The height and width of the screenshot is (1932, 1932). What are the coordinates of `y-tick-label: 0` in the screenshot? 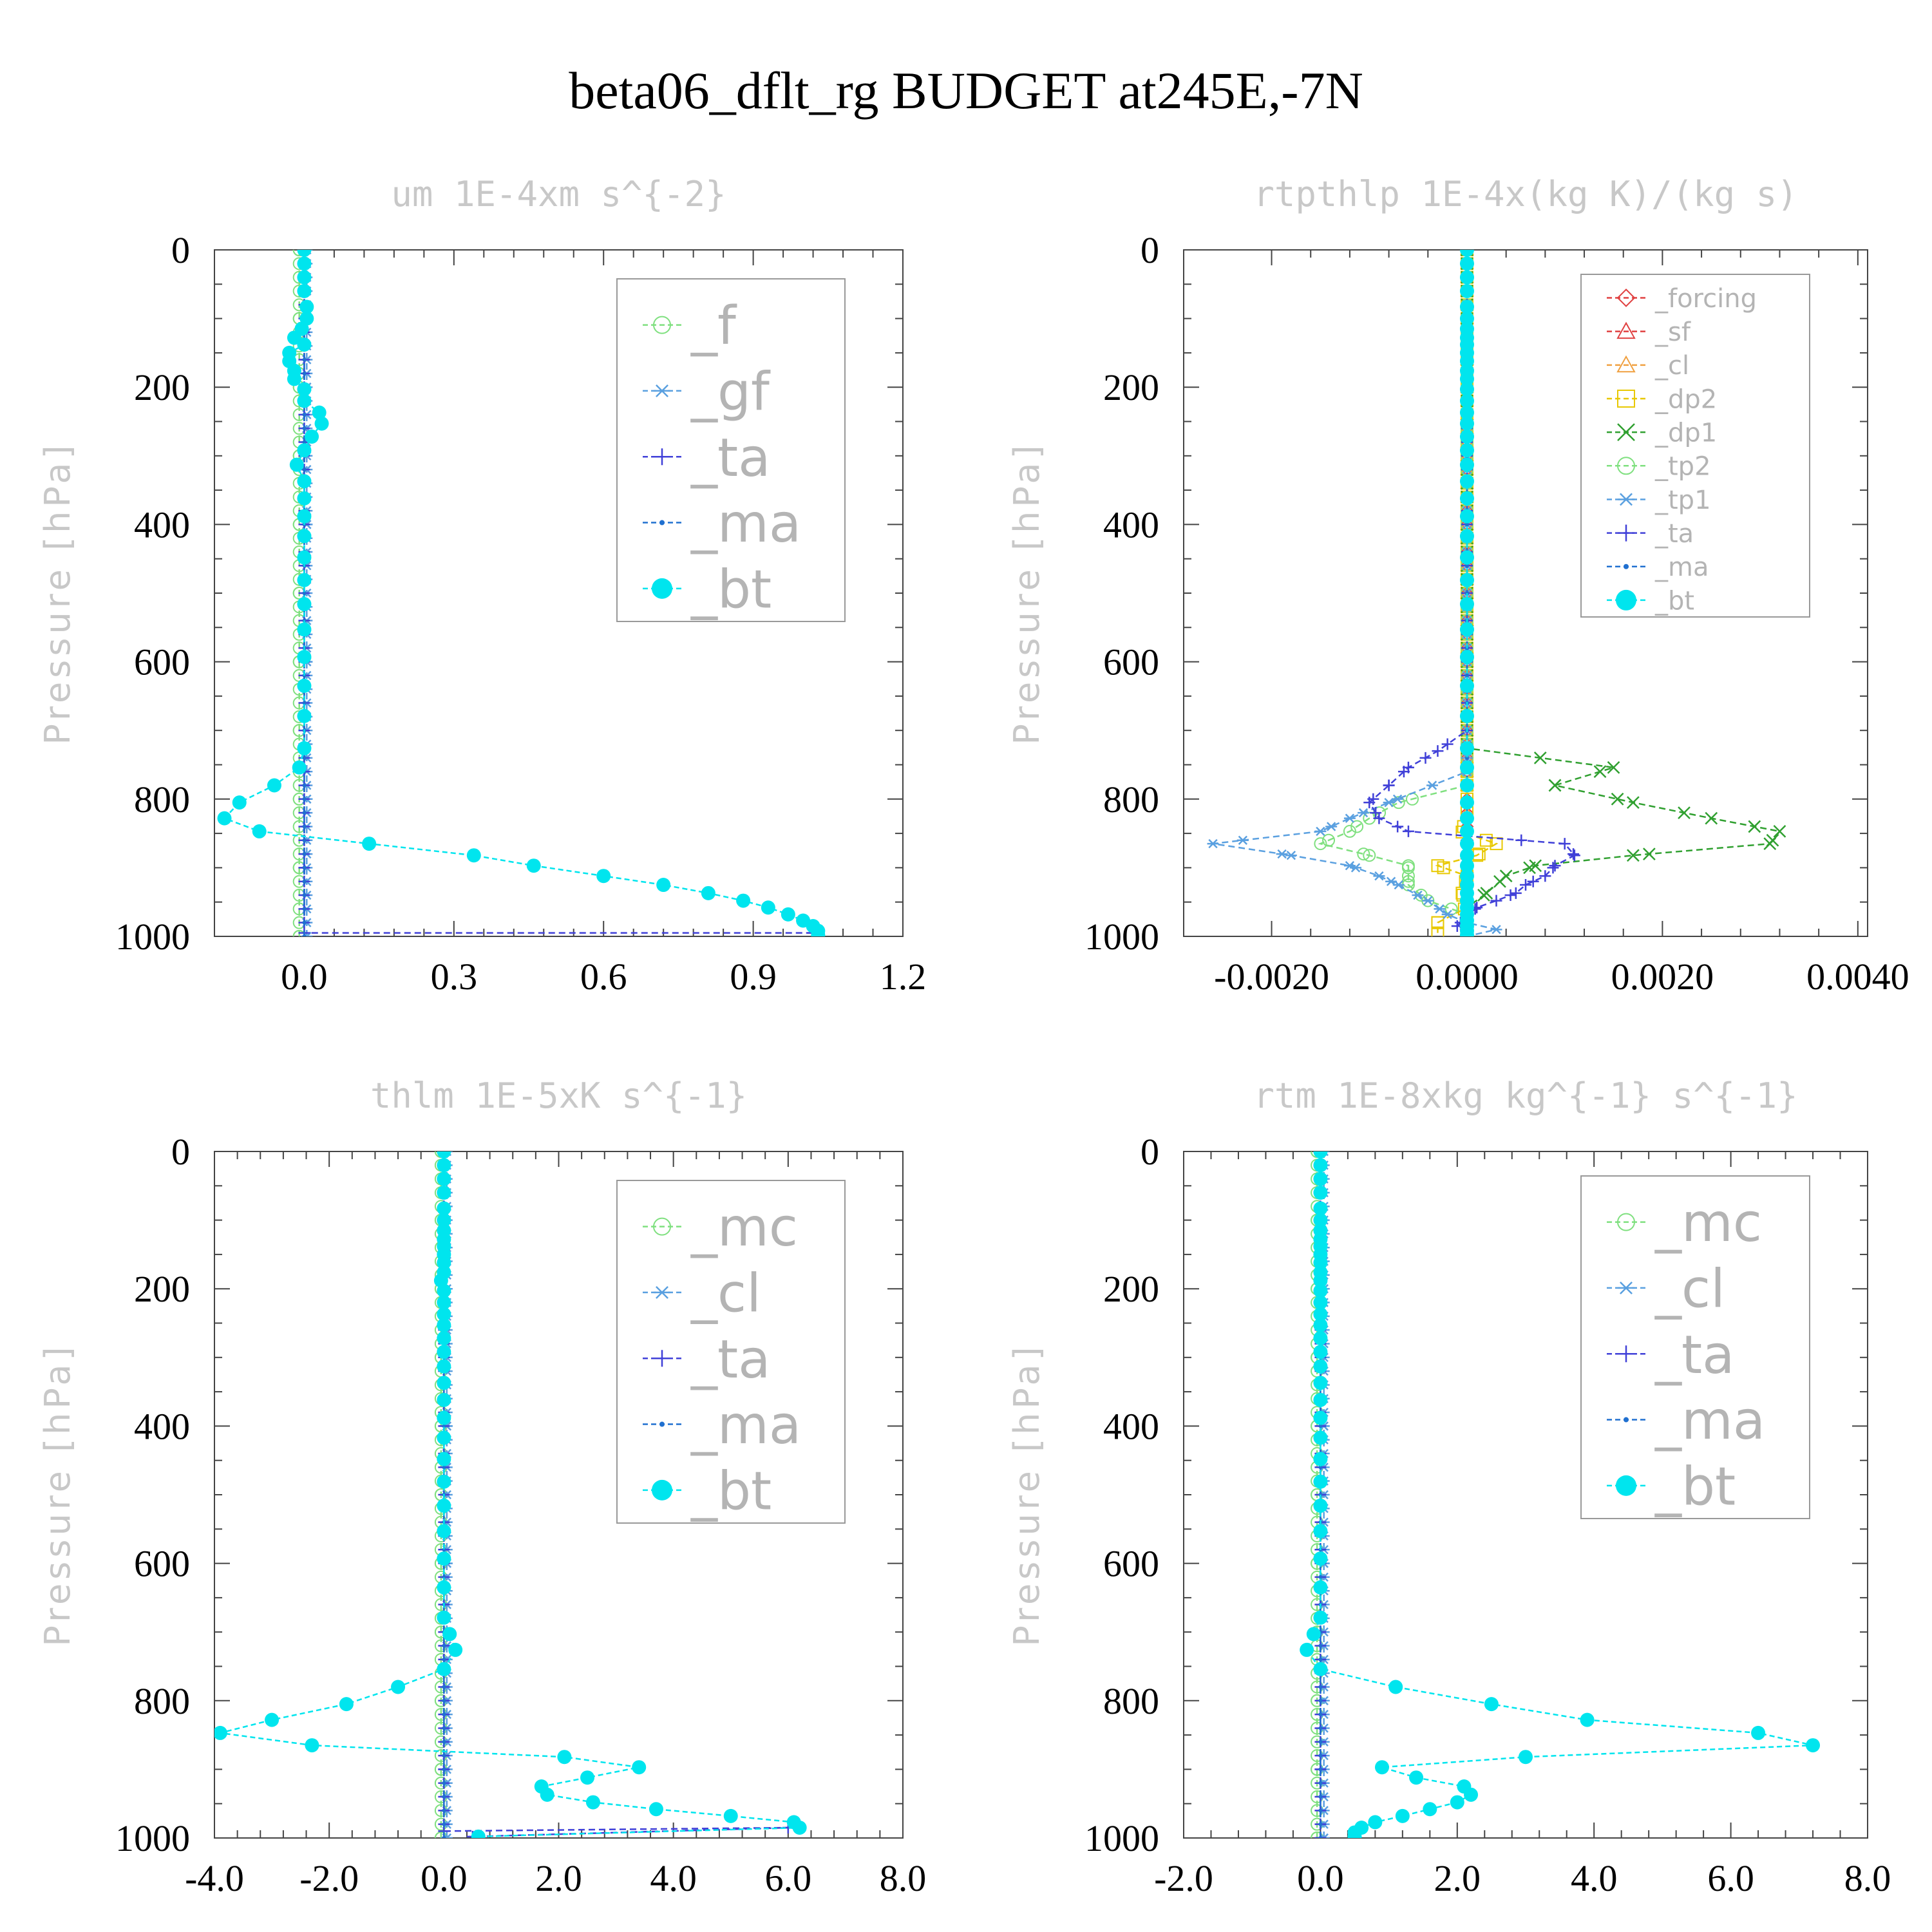 It's located at (1150, 250).